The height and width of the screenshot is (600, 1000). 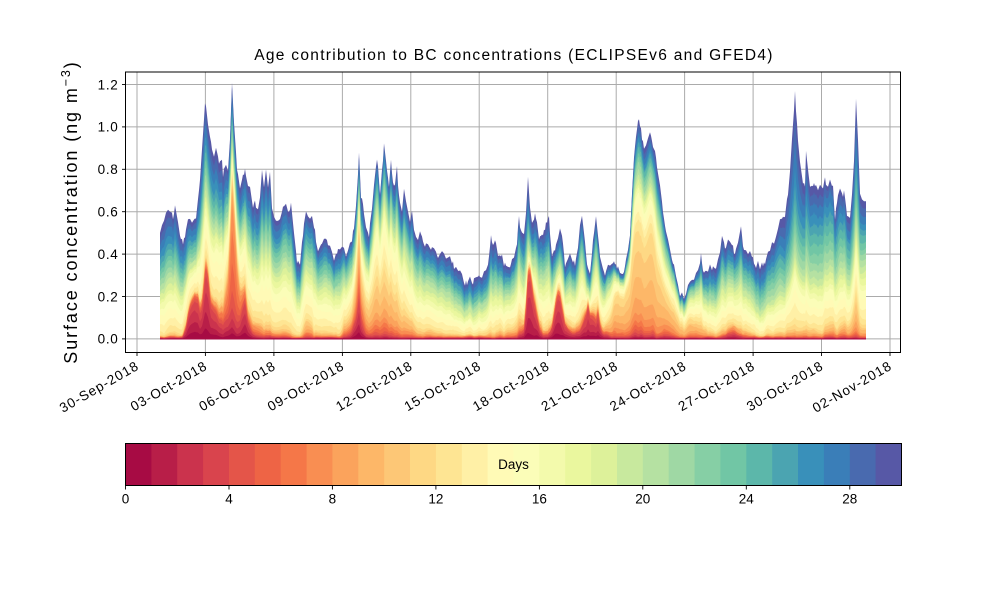 What do you see at coordinates (539, 499) in the screenshot?
I see `svg-text: 16` at bounding box center [539, 499].